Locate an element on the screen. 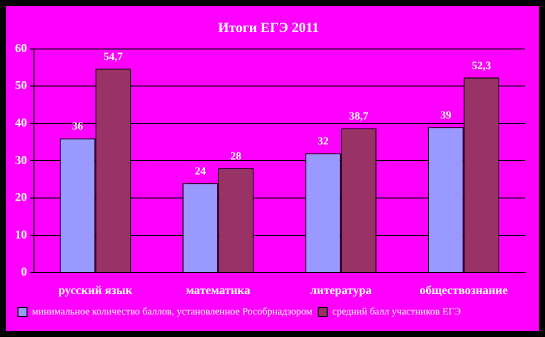  y-tick-label: 60 is located at coordinates (21, 47).